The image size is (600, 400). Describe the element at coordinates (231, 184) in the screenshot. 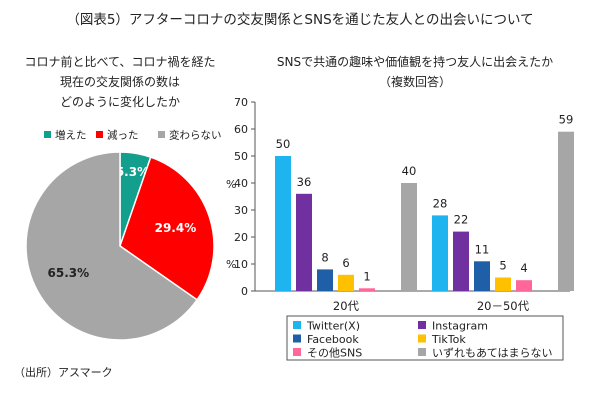

I see `y-axis-label-top: %` at that location.